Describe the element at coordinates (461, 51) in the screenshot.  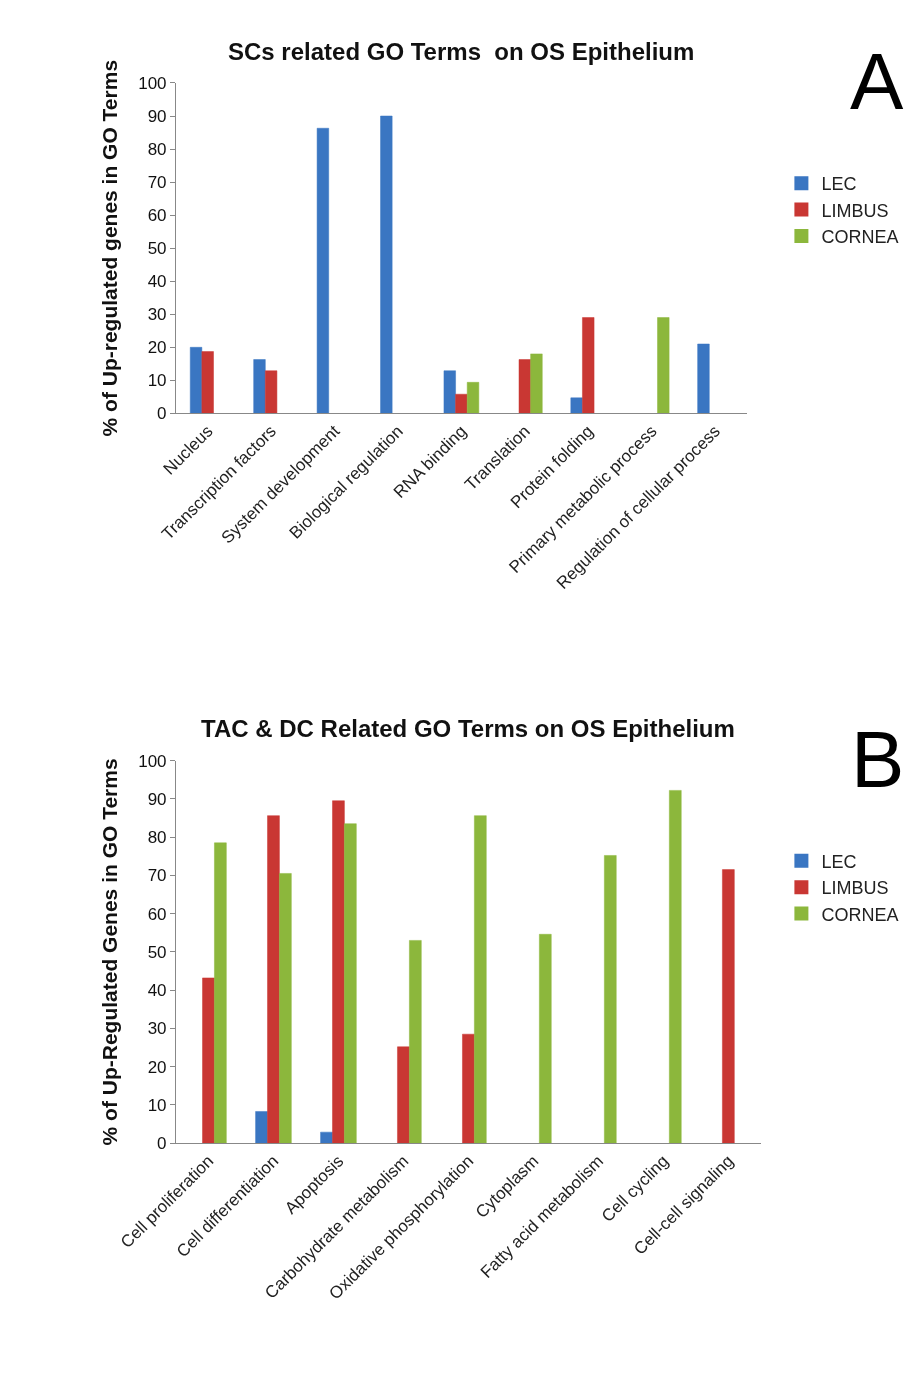
I see `chart-title: SCs related GO Terms on OS Epithelium` at that location.